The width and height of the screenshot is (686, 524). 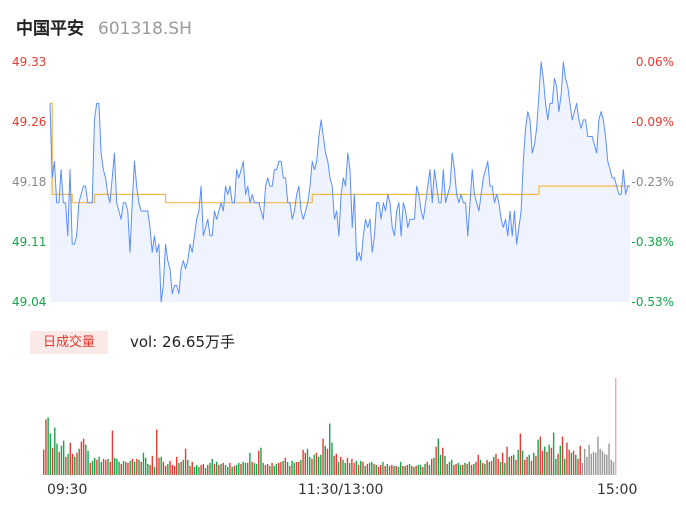 I want to click on y-right-label: -0.38%, so click(x=652, y=242).